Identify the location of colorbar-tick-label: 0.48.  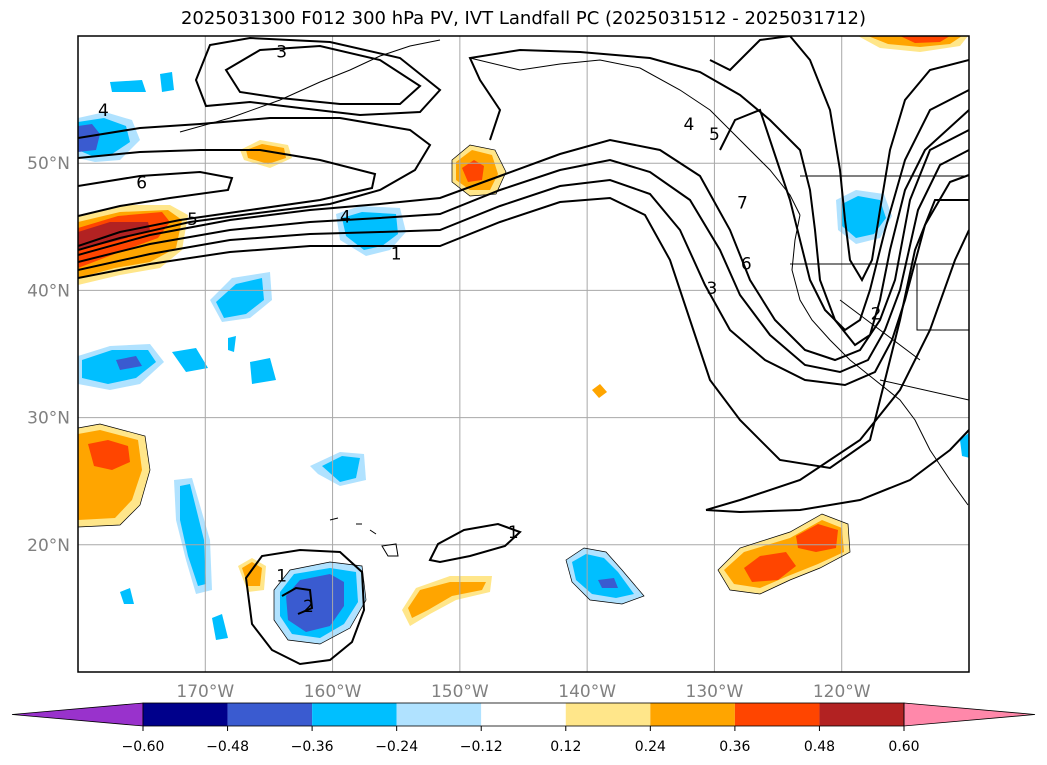
(819, 747).